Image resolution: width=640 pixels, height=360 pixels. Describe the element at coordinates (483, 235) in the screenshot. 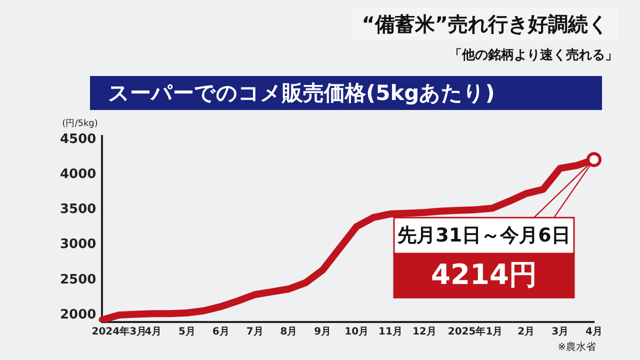

I see `annotation: 先月31日～今月6日` at that location.